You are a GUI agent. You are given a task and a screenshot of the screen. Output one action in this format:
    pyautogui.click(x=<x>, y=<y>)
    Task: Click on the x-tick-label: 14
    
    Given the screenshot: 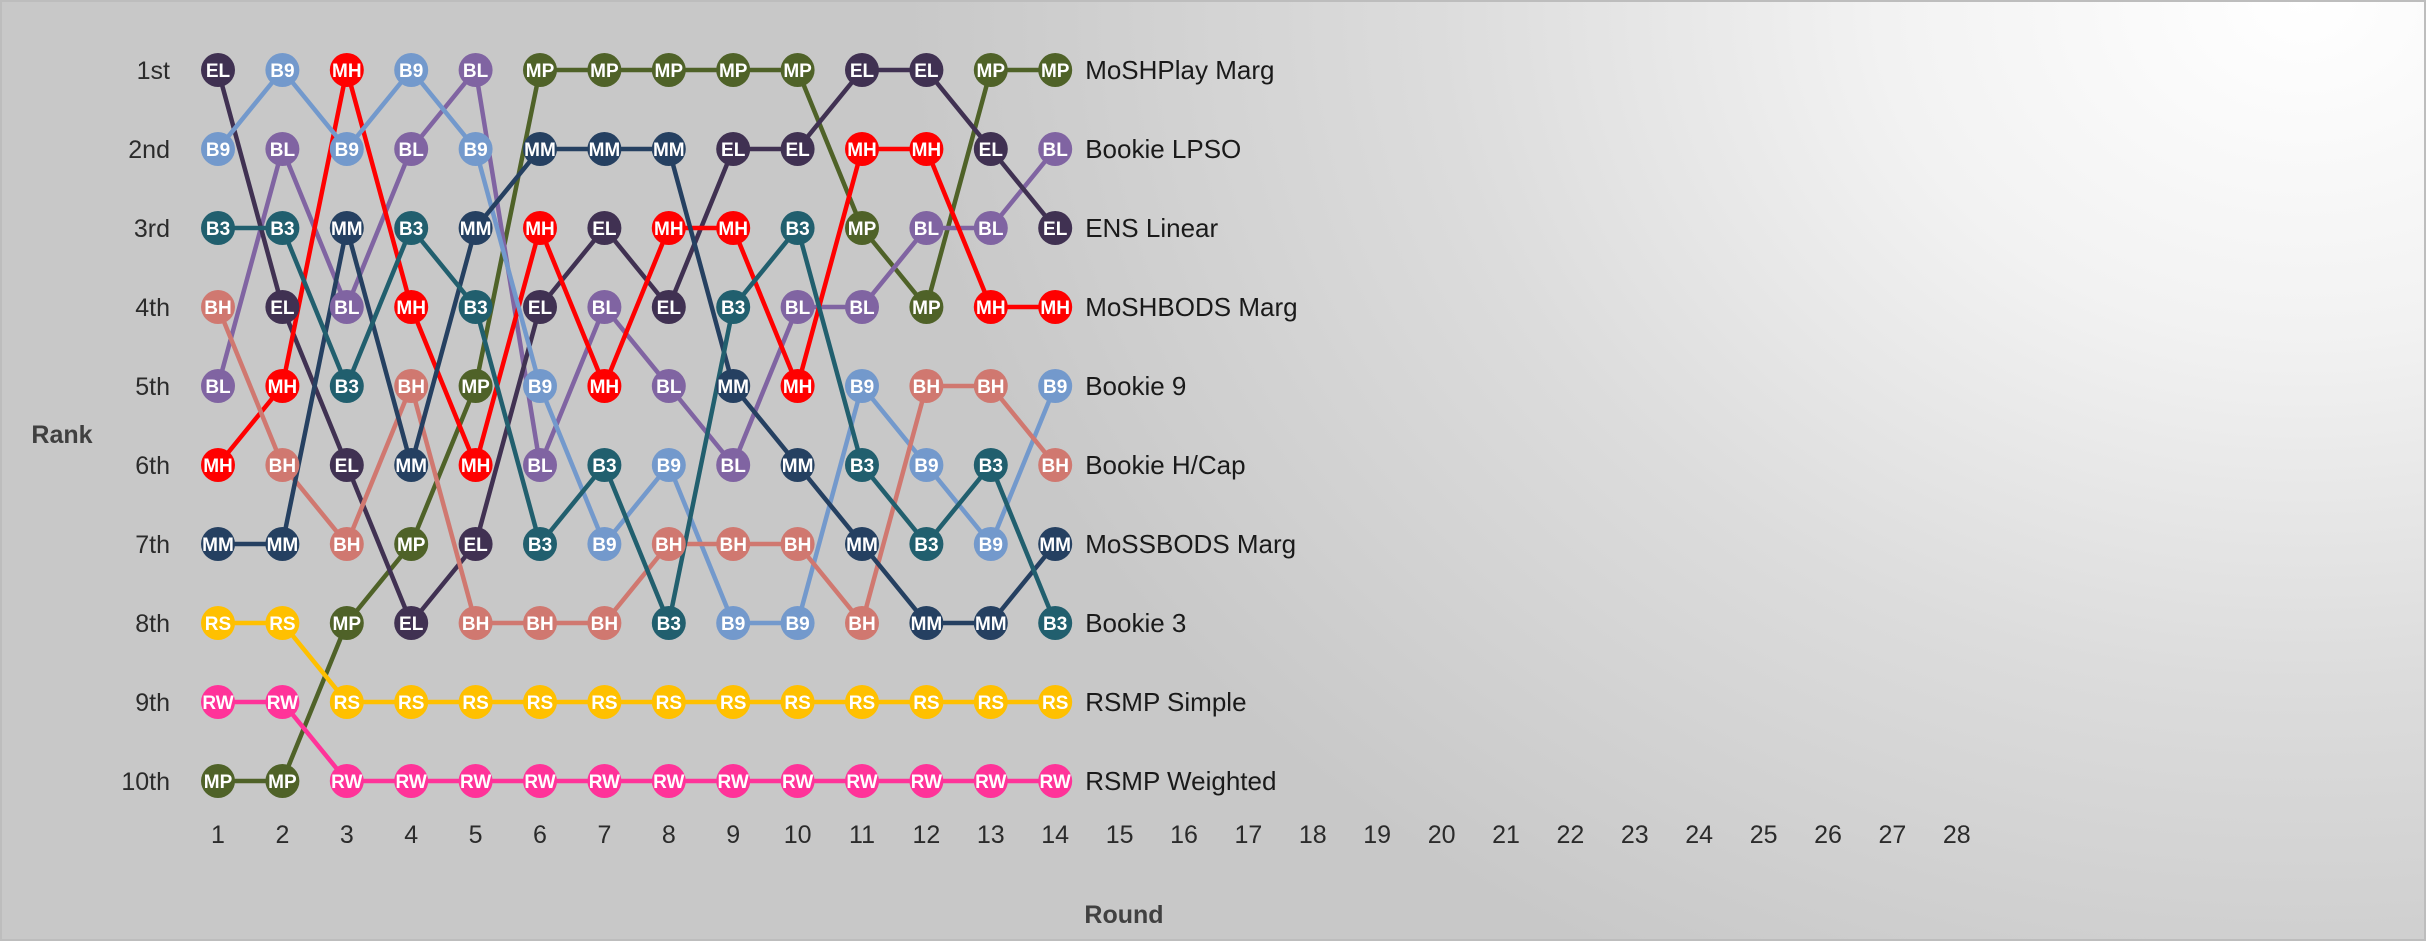 What is the action you would take?
    pyautogui.click(x=1055, y=835)
    